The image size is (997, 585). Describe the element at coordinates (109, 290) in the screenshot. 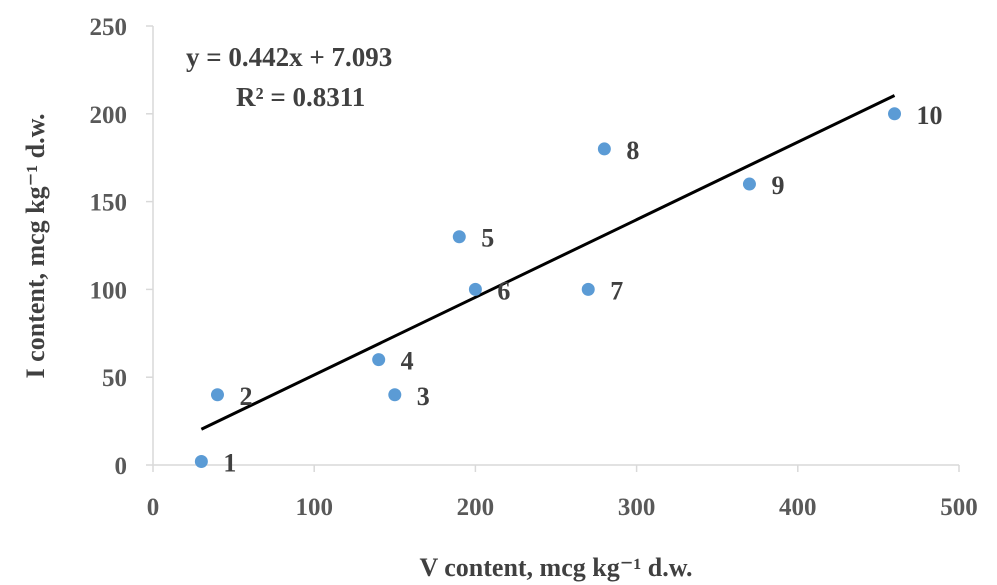

I see `y-tick-label: 100` at that location.